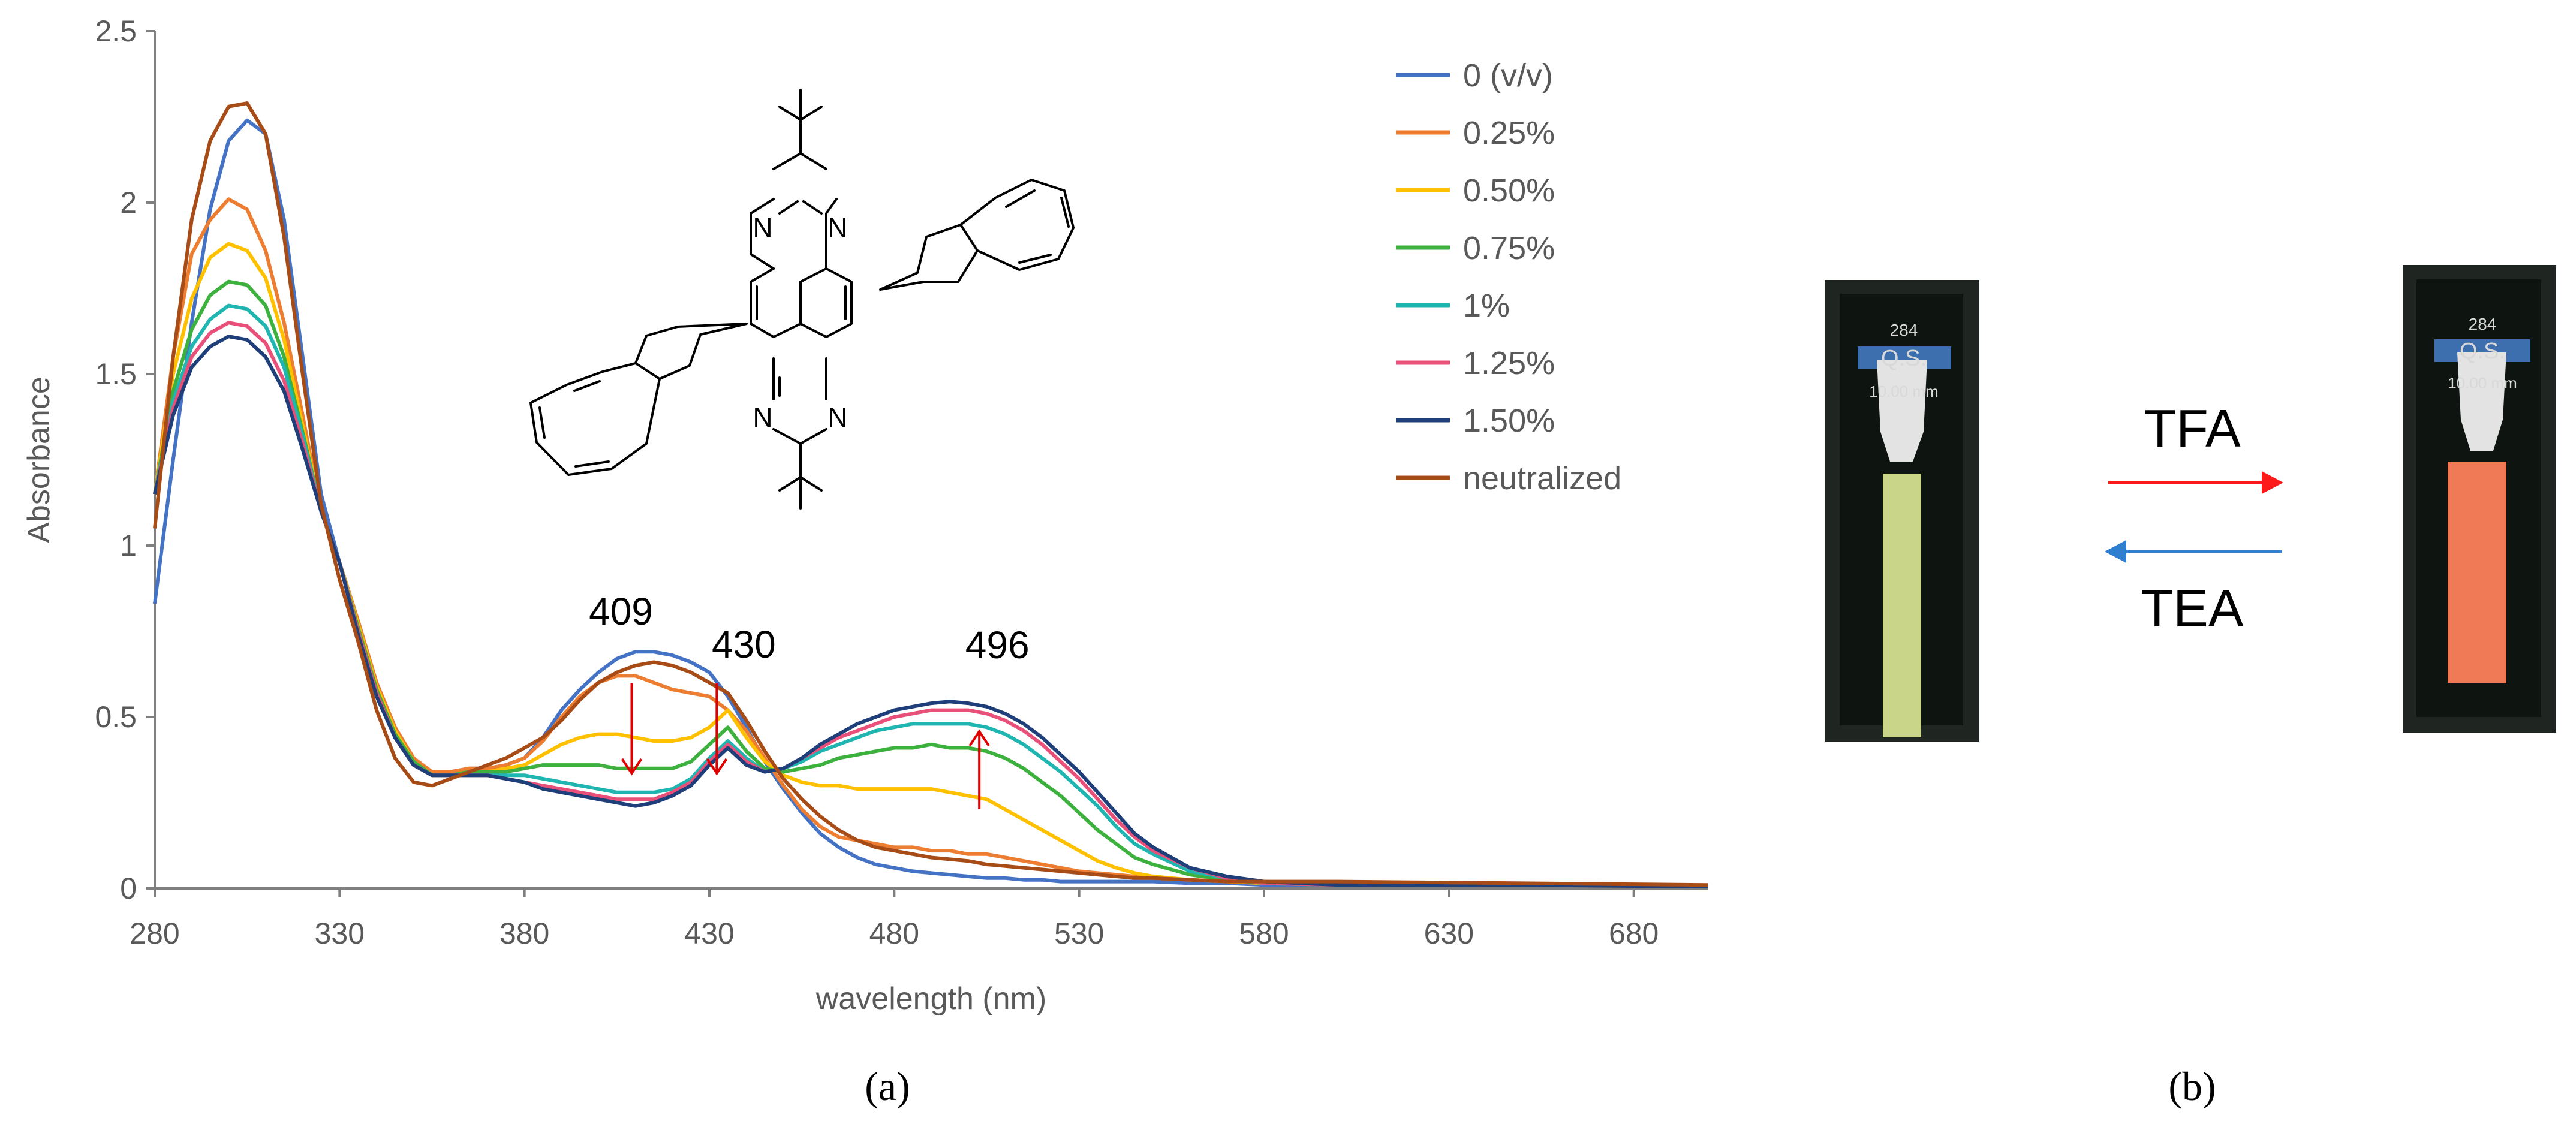 Image resolution: width=2576 pixels, height=1127 pixels. Describe the element at coordinates (621, 611) in the screenshot. I see `peak-label-409: 409` at that location.